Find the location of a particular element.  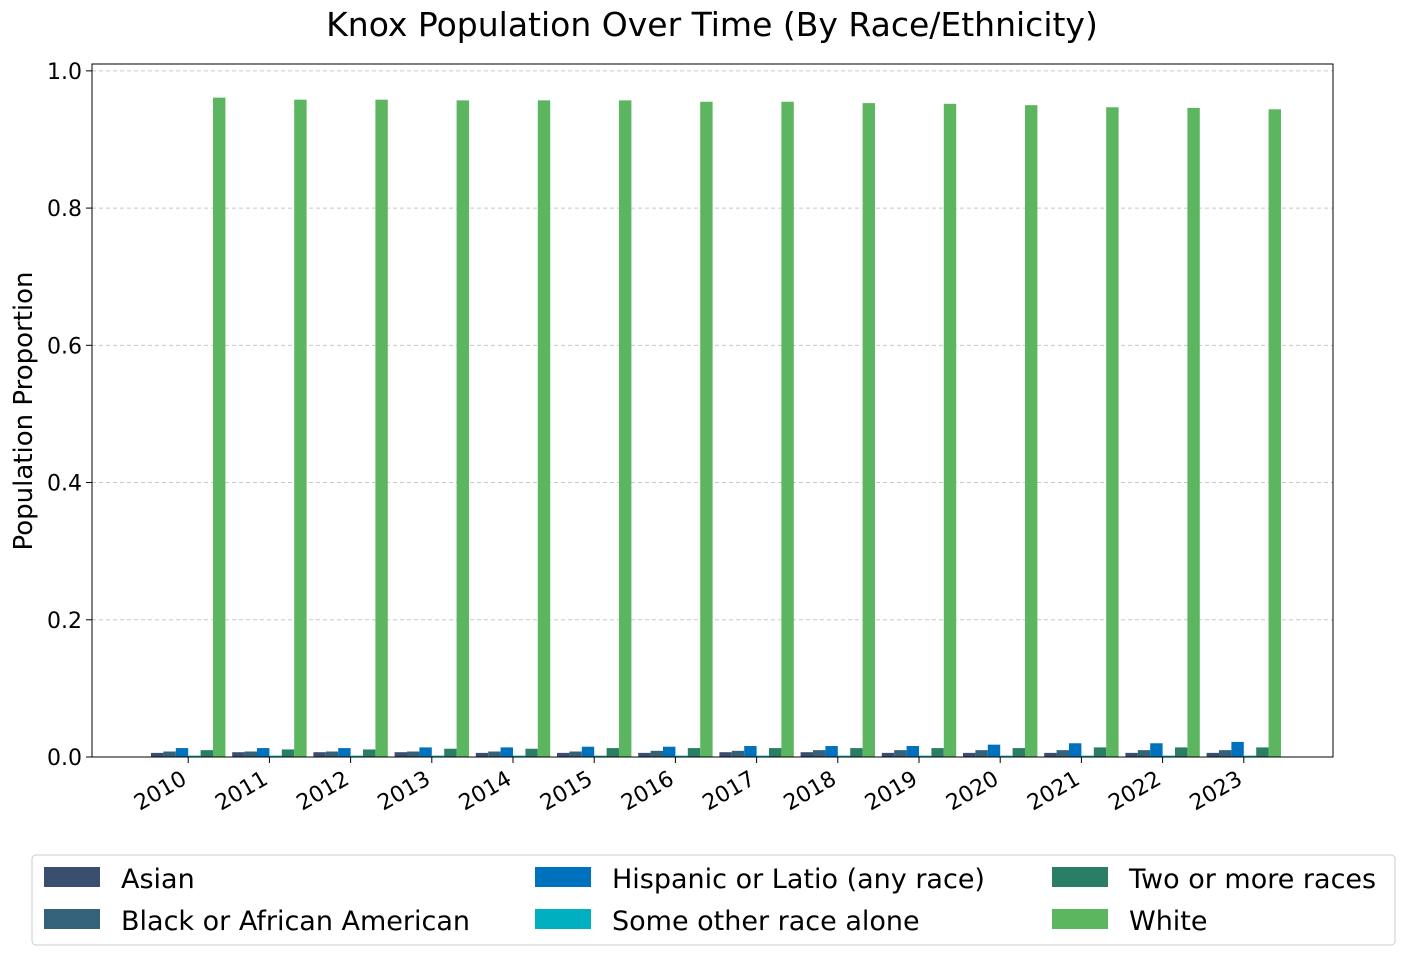

bar-two-or-more-races-2010 is located at coordinates (206, 753).